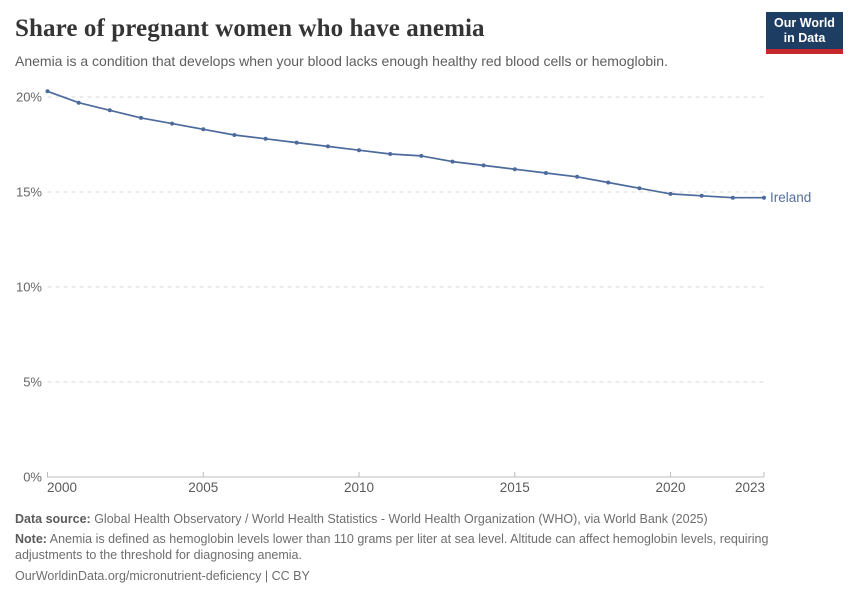  I want to click on y-tick-label-15: 15%, so click(29, 192).